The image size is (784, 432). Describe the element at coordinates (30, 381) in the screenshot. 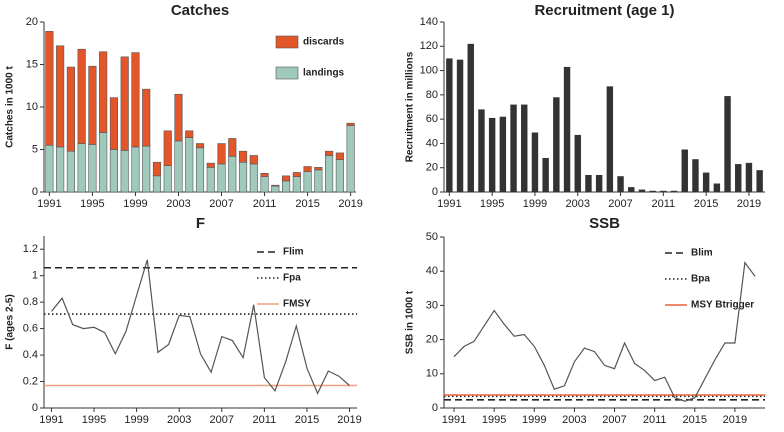

I see `y-tick-label: 0.2` at that location.